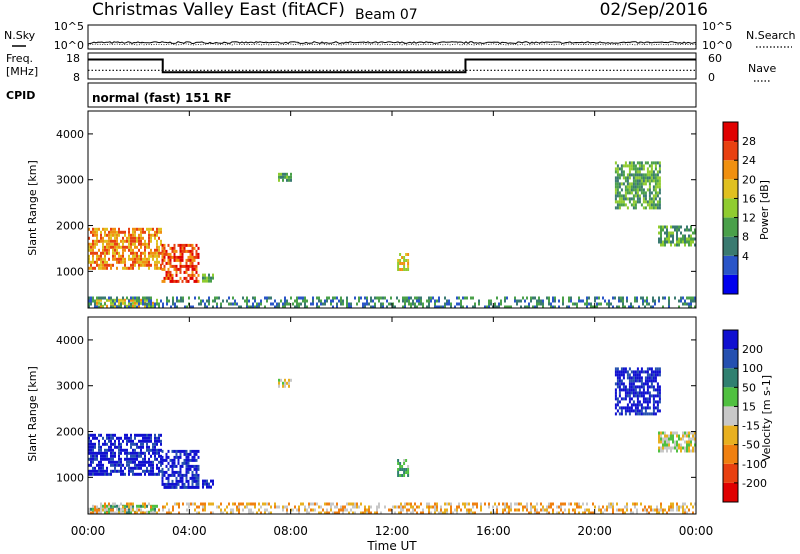 Image resolution: width=800 pixels, height=554 pixels. What do you see at coordinates (392, 95) in the screenshot?
I see `cpid-panel-frame` at bounding box center [392, 95].